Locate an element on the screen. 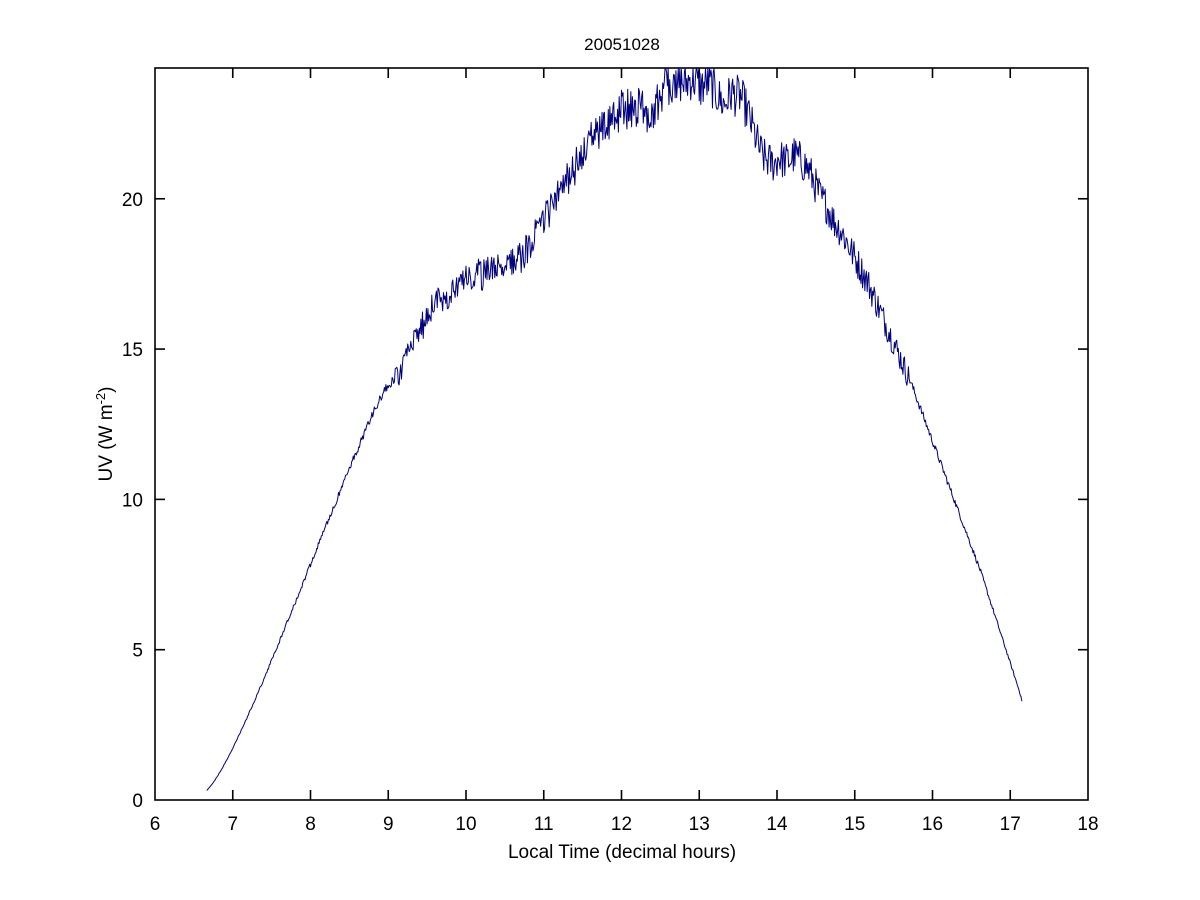  x-axis-tick-labels: 6 7 8 9 10 11 12 13 14 15 16 17 18 is located at coordinates (624, 824).